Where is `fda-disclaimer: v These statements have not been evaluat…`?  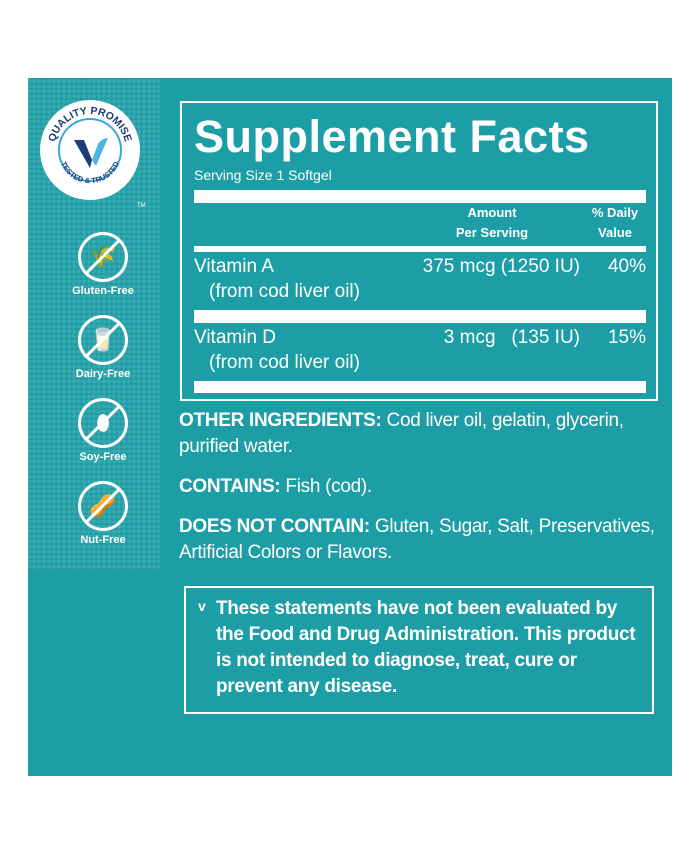
fda-disclaimer: v These statements have not been evaluat… is located at coordinates (419, 650).